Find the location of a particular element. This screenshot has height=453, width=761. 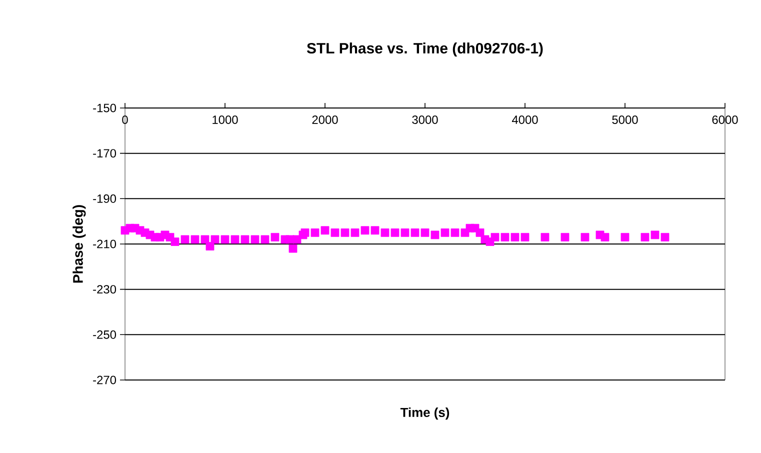

y-tick-label: -170 is located at coordinates (104, 153).